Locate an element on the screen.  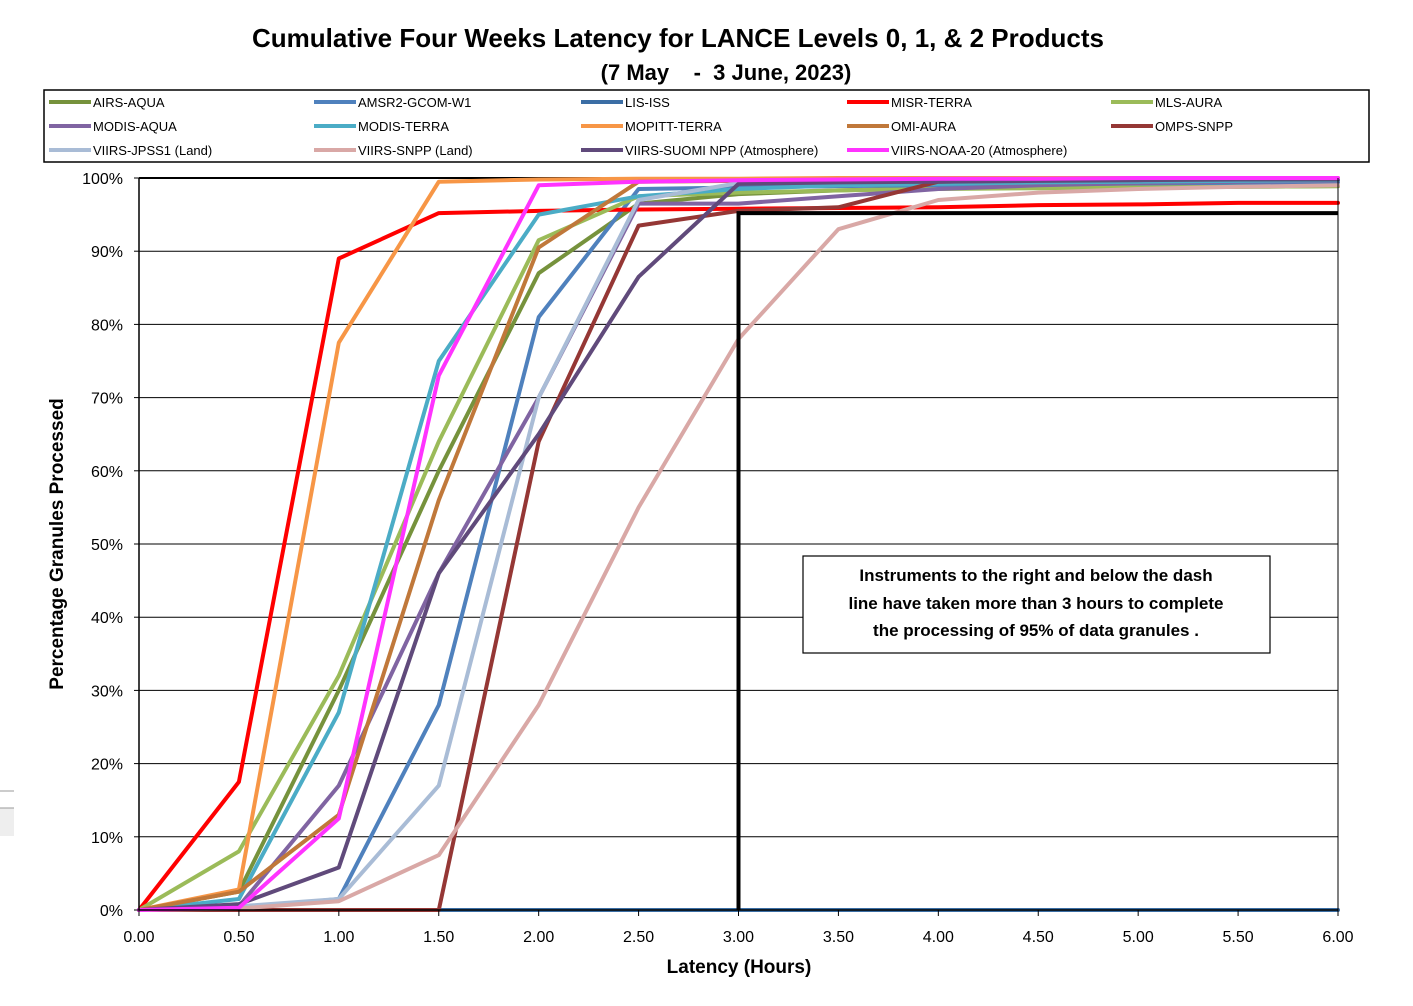
x-tick-label: 1.50 is located at coordinates (438, 937).